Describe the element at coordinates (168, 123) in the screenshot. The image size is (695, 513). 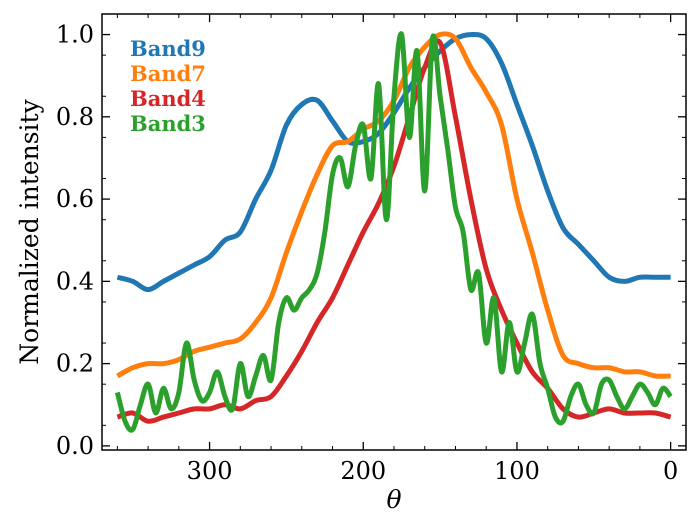
I see `legend-label-band3: Band3` at that location.